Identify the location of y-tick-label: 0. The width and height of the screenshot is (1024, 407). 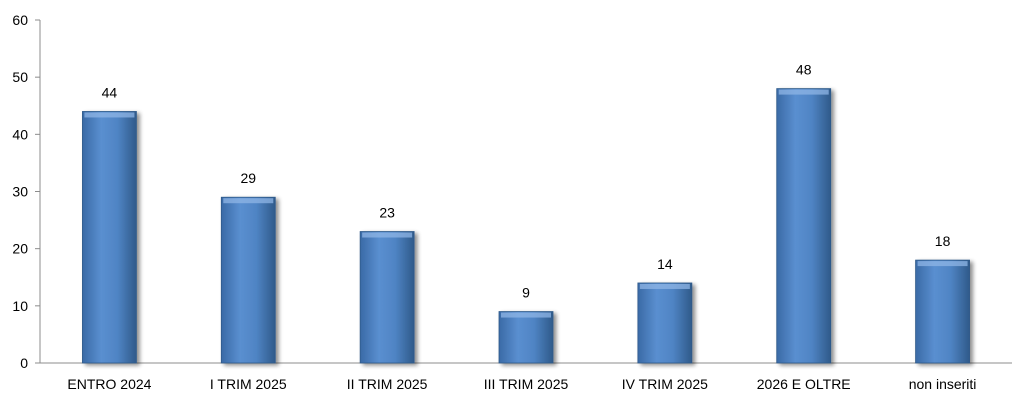
(24, 363).